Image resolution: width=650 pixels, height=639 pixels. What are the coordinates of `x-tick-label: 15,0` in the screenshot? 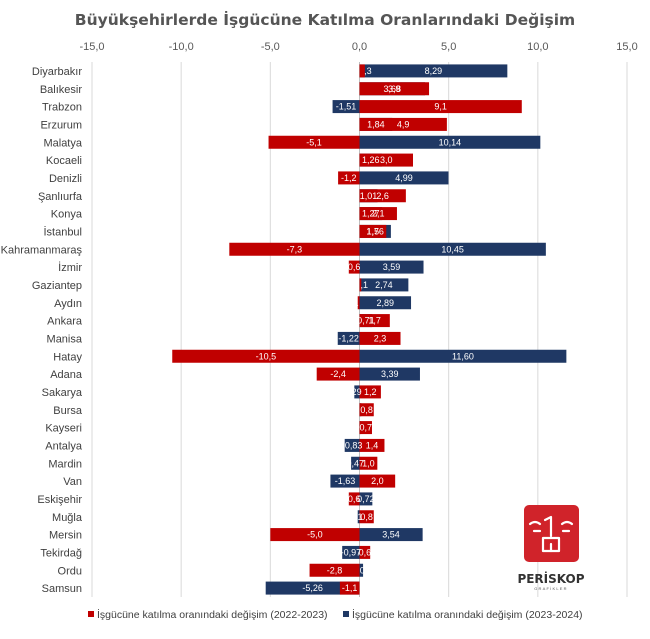 It's located at (626, 47).